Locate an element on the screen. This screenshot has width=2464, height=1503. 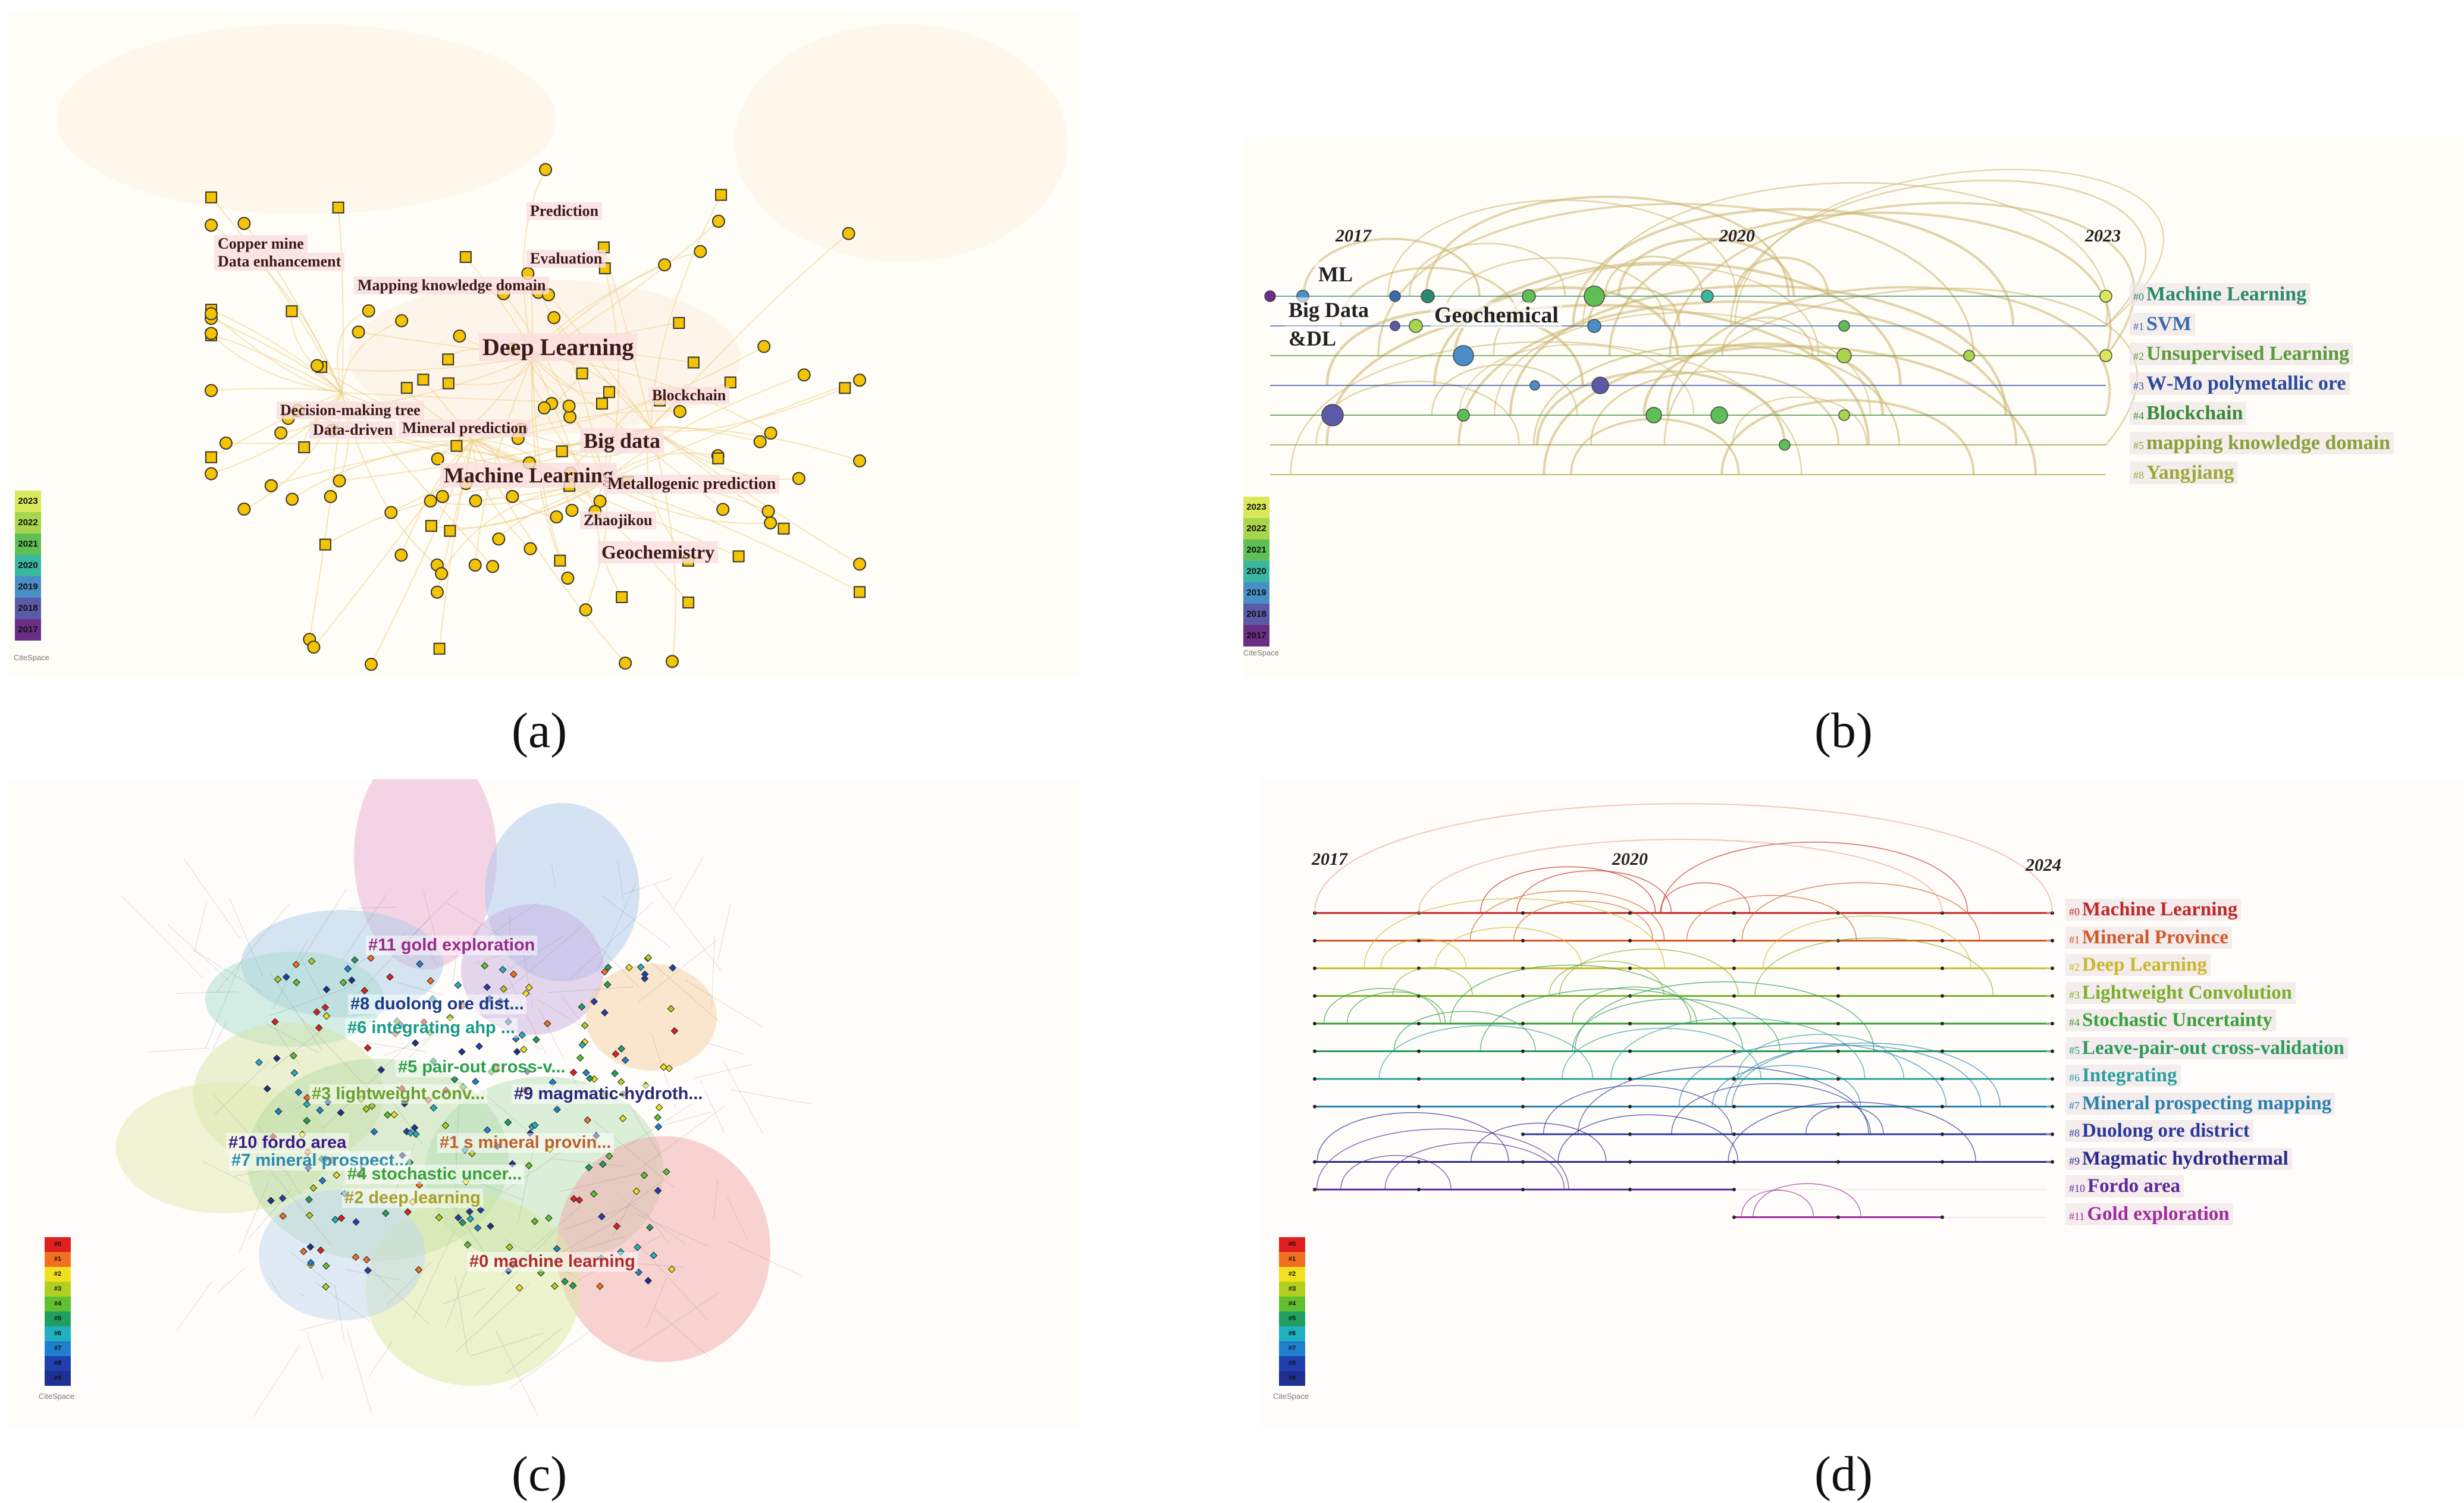
cluster-name: Gold exploration is located at coordinates (2158, 1214).